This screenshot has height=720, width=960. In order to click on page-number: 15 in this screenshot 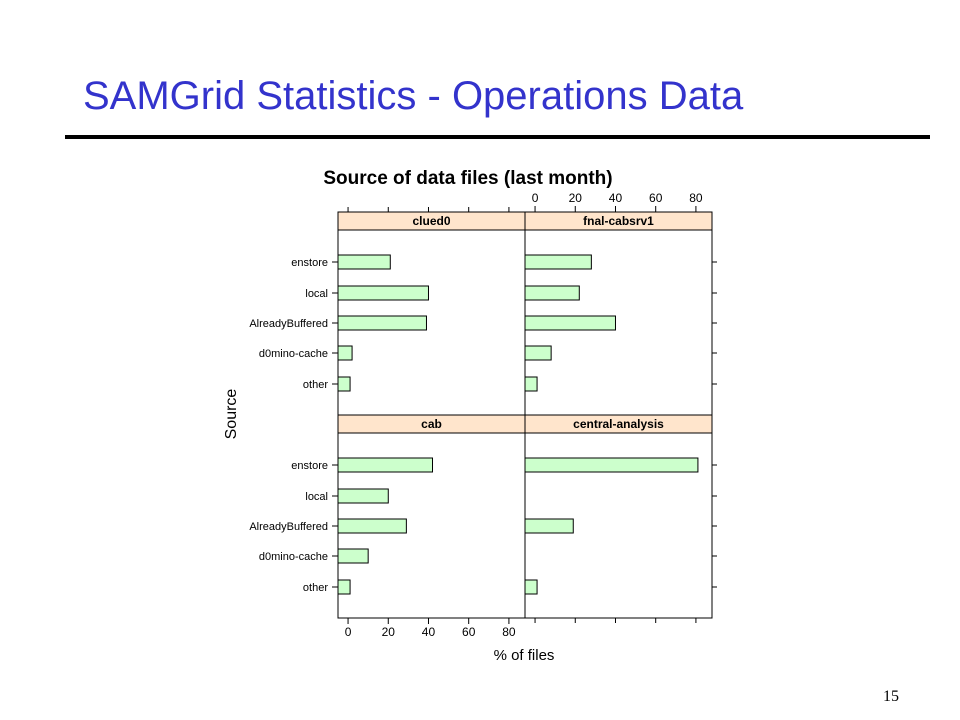, I will do `click(891, 696)`.